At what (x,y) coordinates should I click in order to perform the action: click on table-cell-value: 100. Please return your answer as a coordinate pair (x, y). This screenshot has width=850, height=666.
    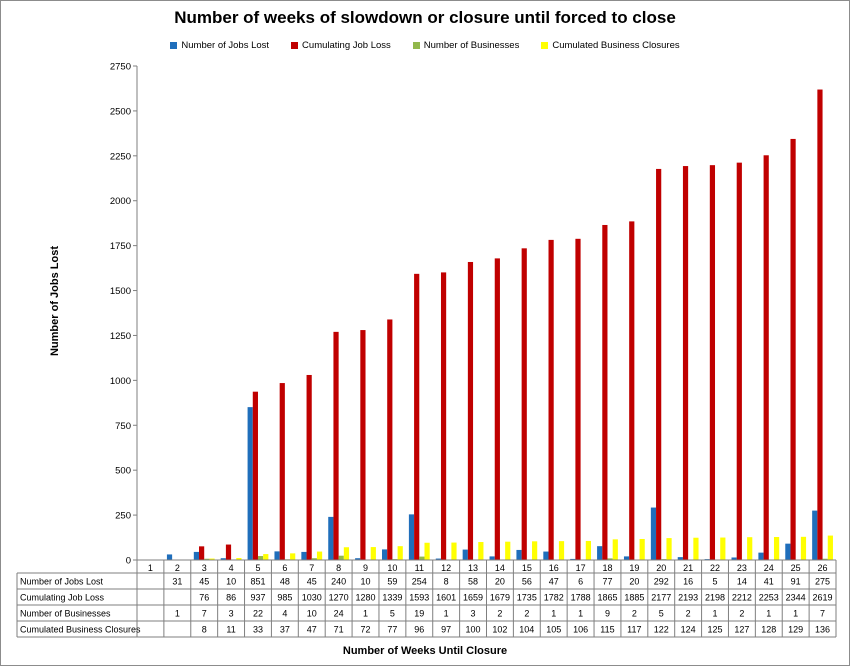
    Looking at the image, I should click on (473, 630).